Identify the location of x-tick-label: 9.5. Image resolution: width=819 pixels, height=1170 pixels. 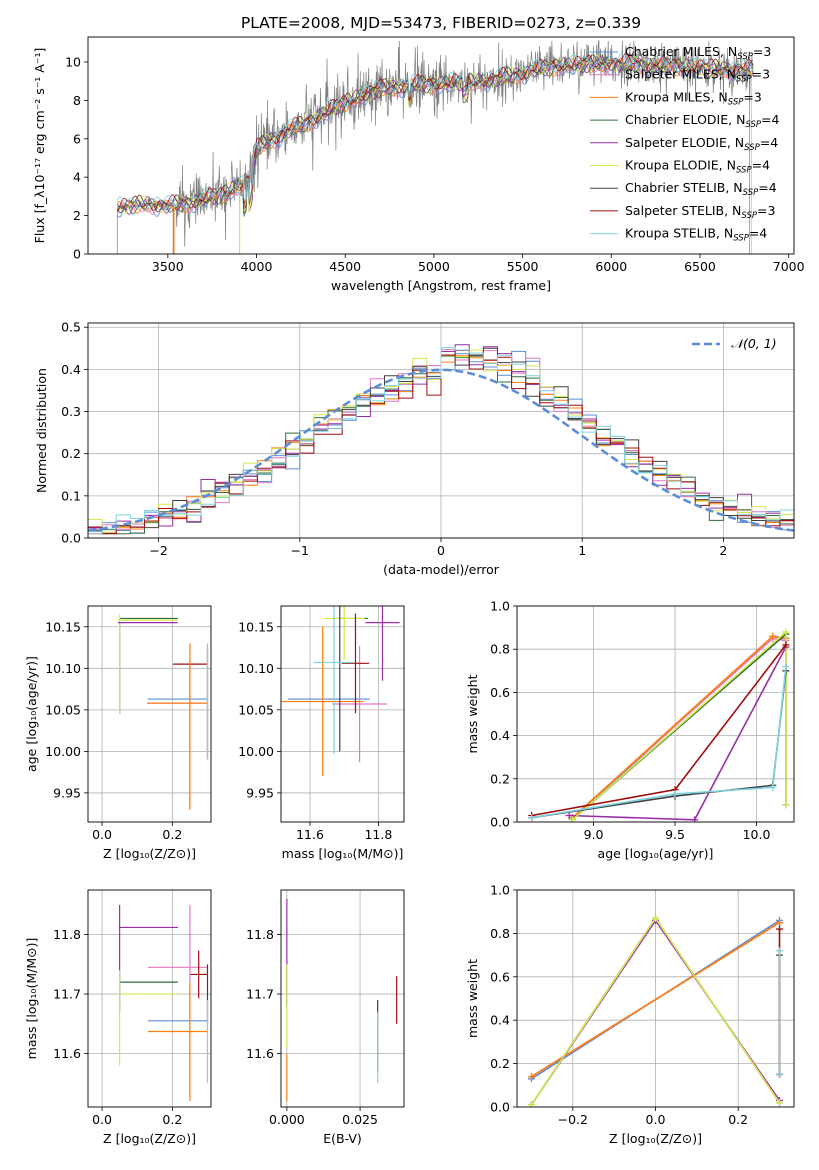
(675, 834).